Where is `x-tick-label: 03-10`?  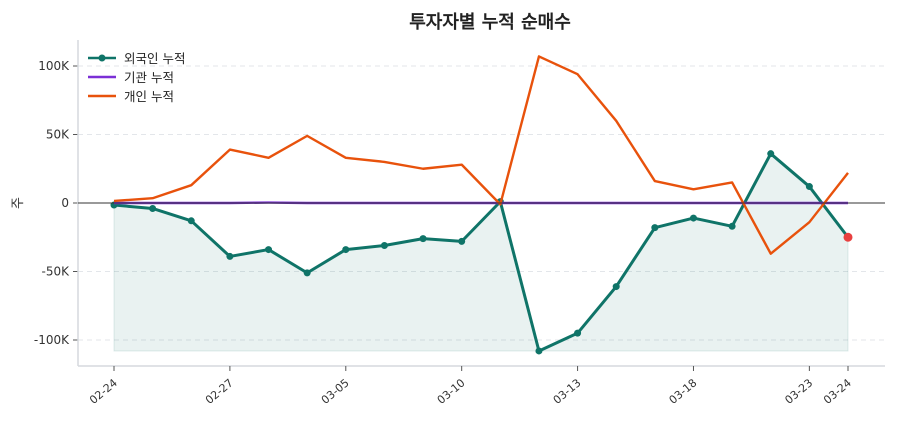
x-tick-label: 03-10 is located at coordinates (451, 391).